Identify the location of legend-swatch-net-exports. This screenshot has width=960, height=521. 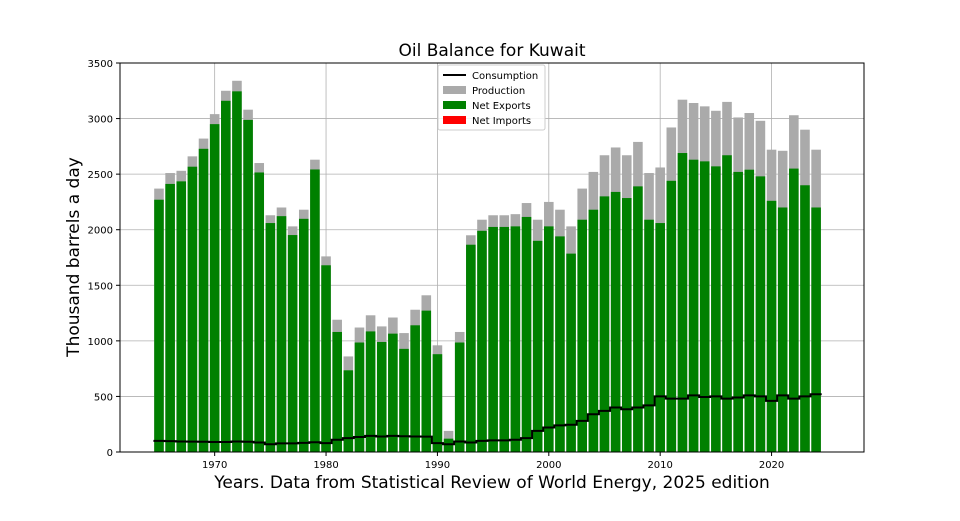
(454, 105).